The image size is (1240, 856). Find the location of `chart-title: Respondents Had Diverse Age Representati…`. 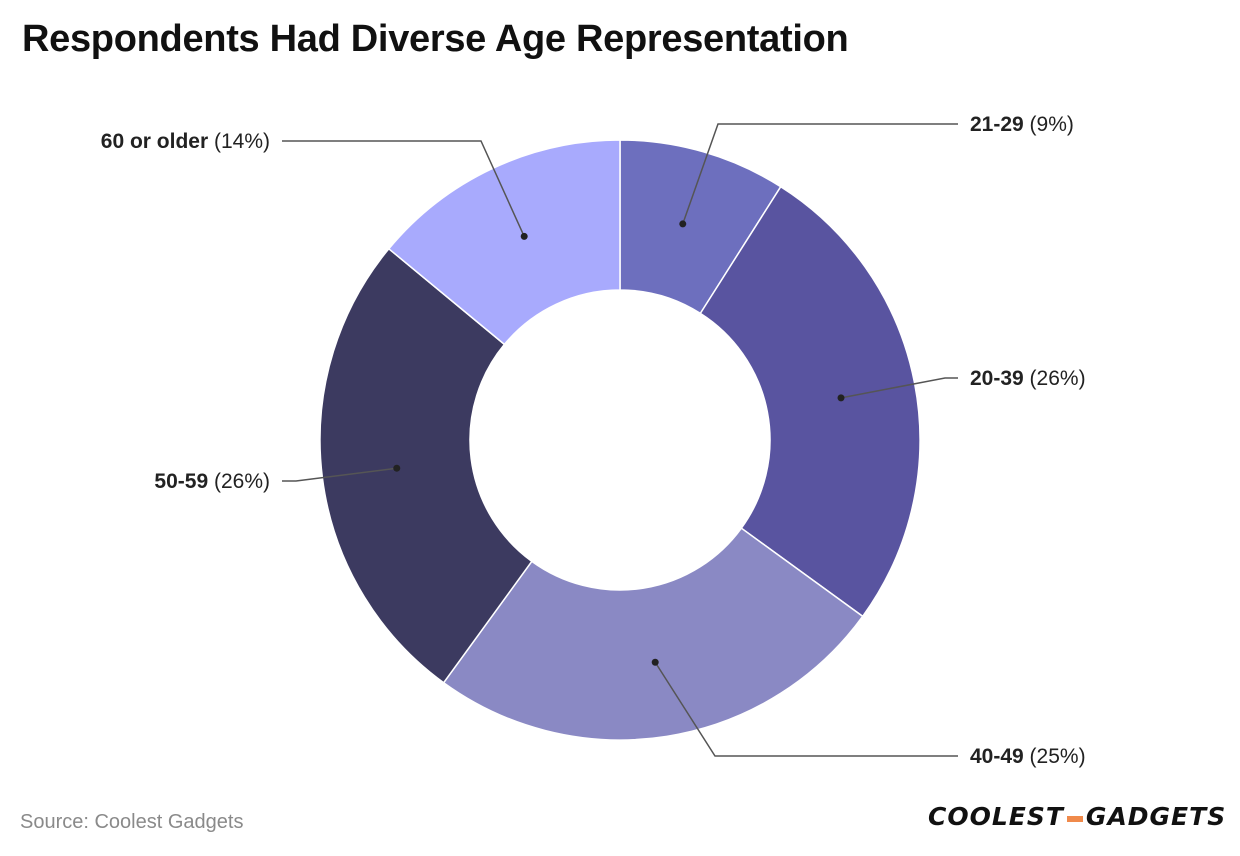

chart-title: Respondents Had Diverse Age Representati… is located at coordinates (435, 39).